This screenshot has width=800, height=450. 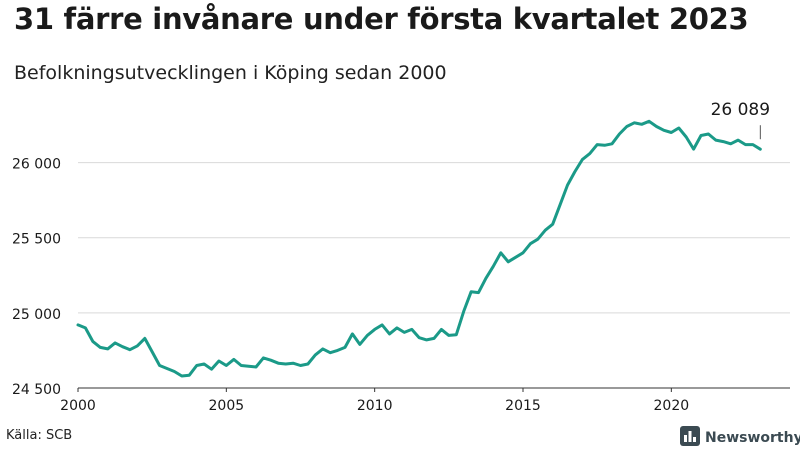 I want to click on x-axis: 2000 2005 2010 2015 2020, so click(x=425, y=400).